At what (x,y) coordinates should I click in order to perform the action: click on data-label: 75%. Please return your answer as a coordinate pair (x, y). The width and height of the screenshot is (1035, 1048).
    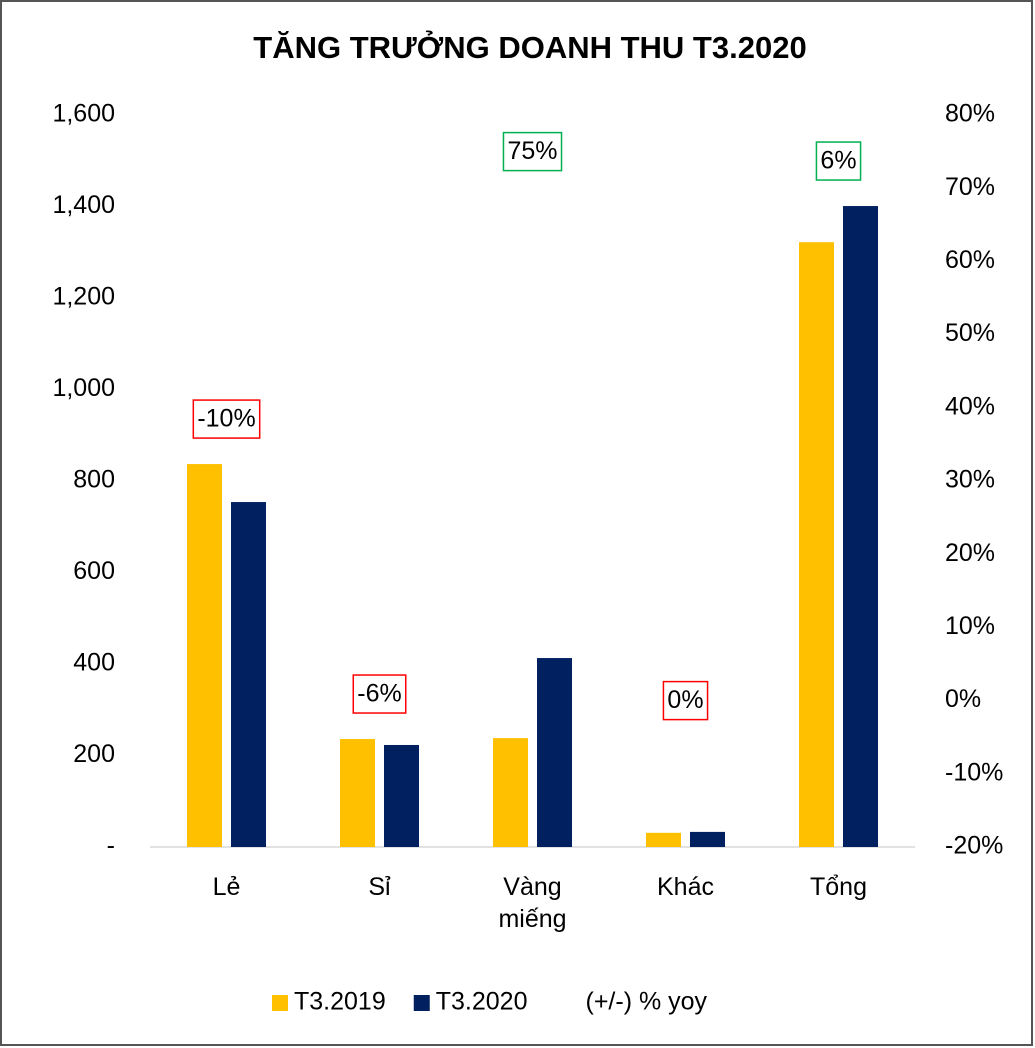
    Looking at the image, I should click on (532, 151).